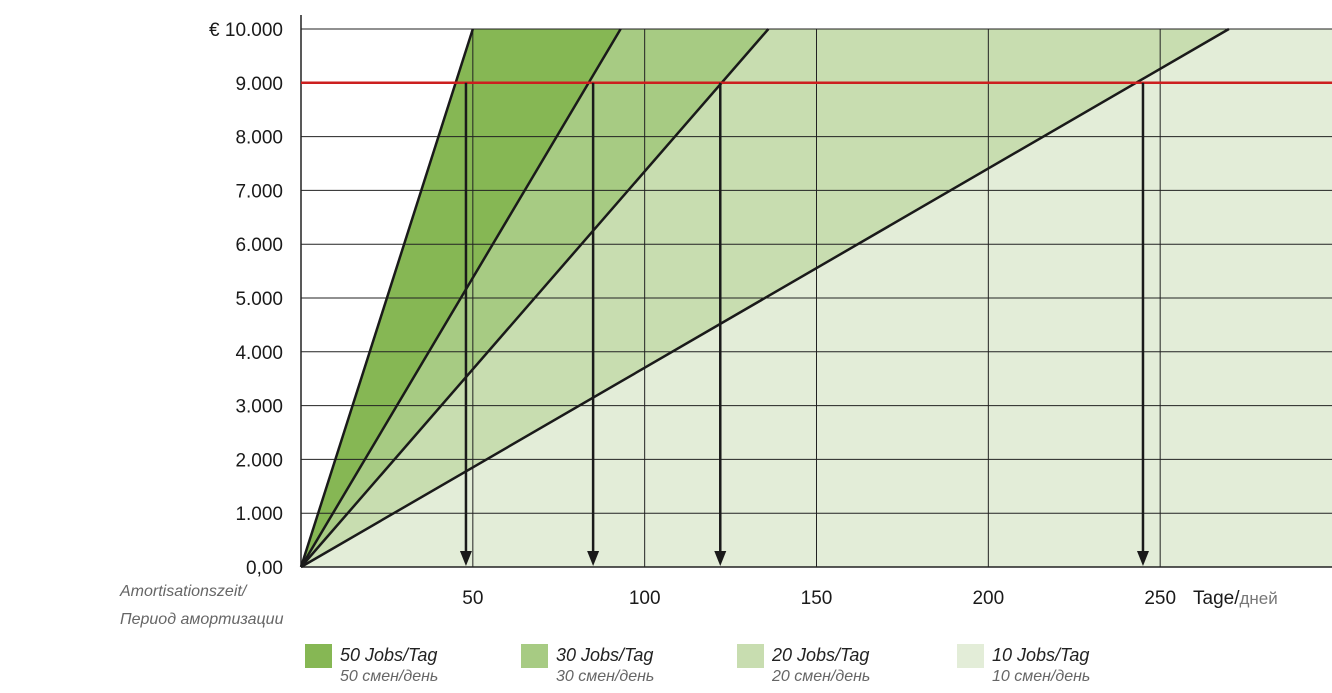 This screenshot has width=1332, height=693. What do you see at coordinates (821, 666) in the screenshot?
I see `legend-text: 20 Jobs/Tag 20 смен/день` at bounding box center [821, 666].